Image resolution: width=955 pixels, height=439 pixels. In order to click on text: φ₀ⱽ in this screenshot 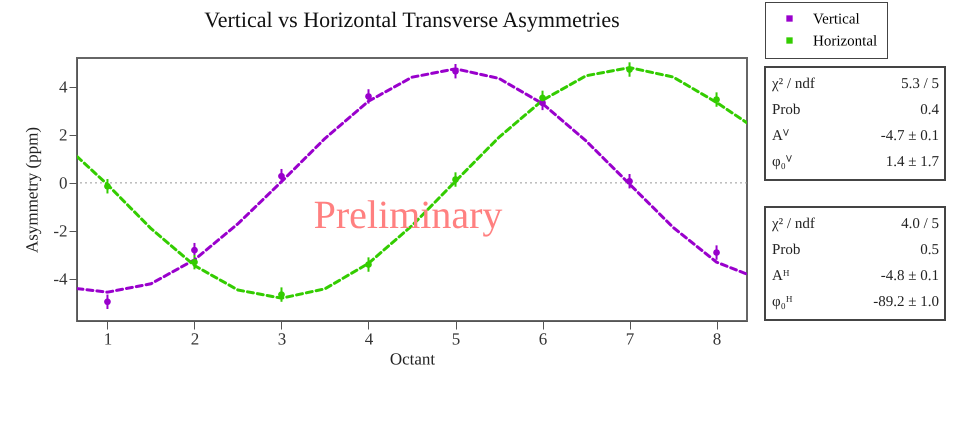, I will do `click(782, 162)`.